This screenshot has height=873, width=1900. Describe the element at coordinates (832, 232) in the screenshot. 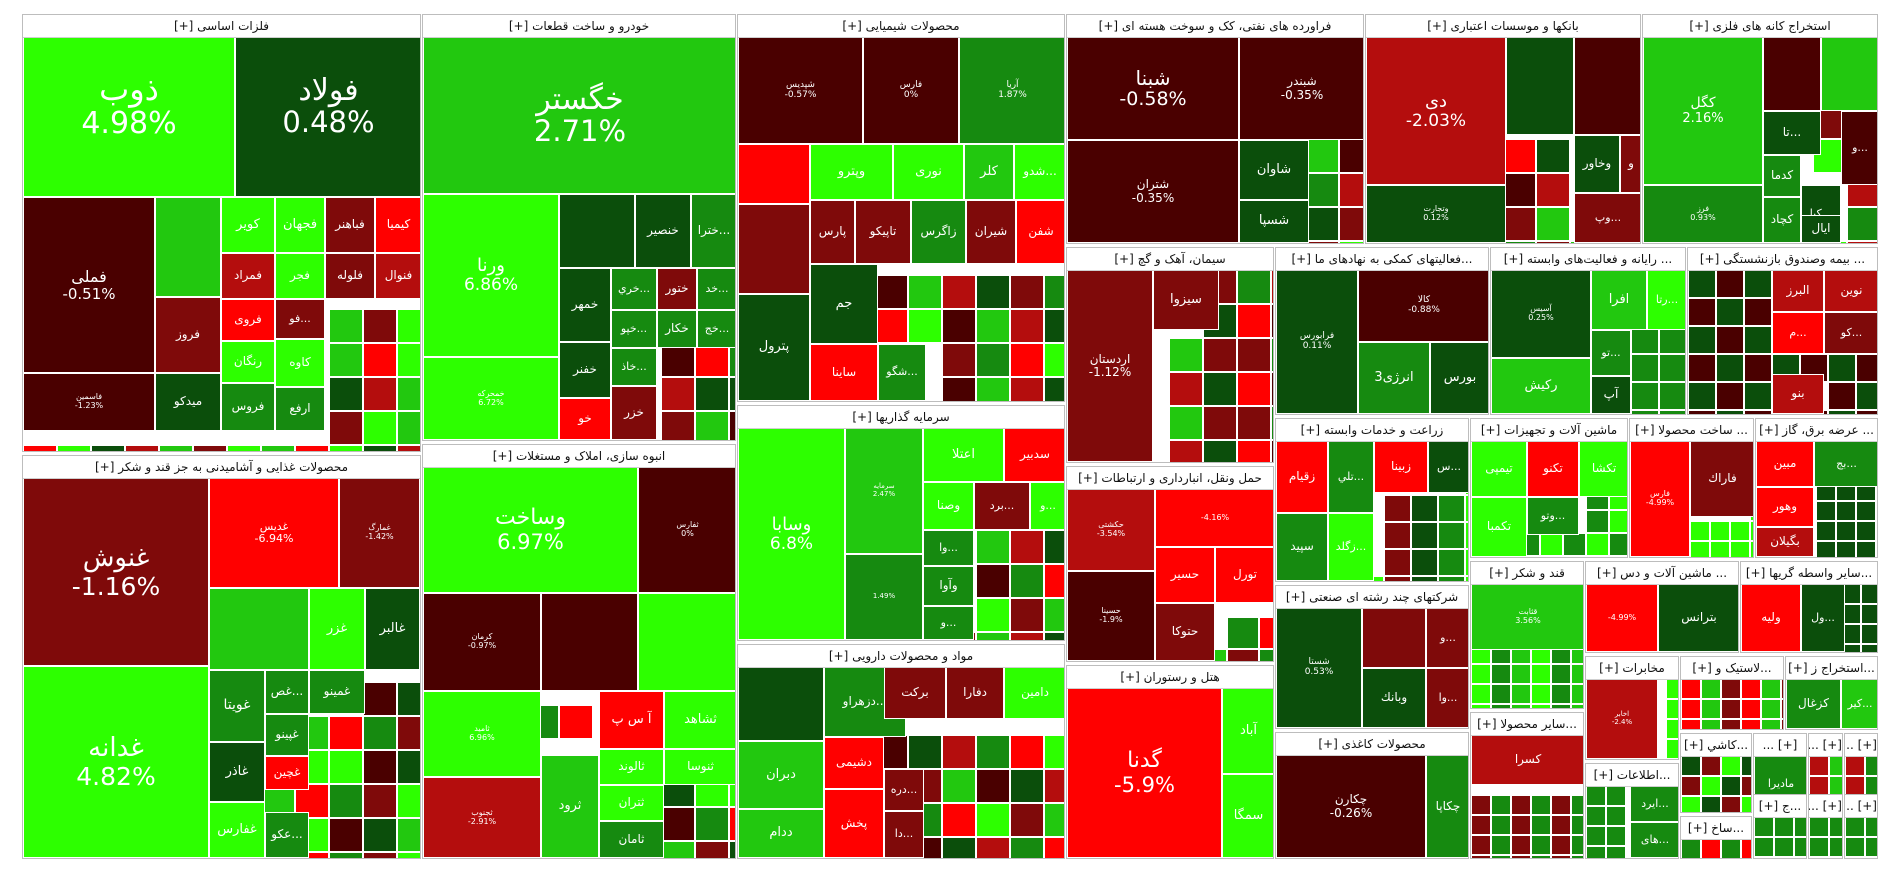

I see `stock-tile: پارس` at that location.